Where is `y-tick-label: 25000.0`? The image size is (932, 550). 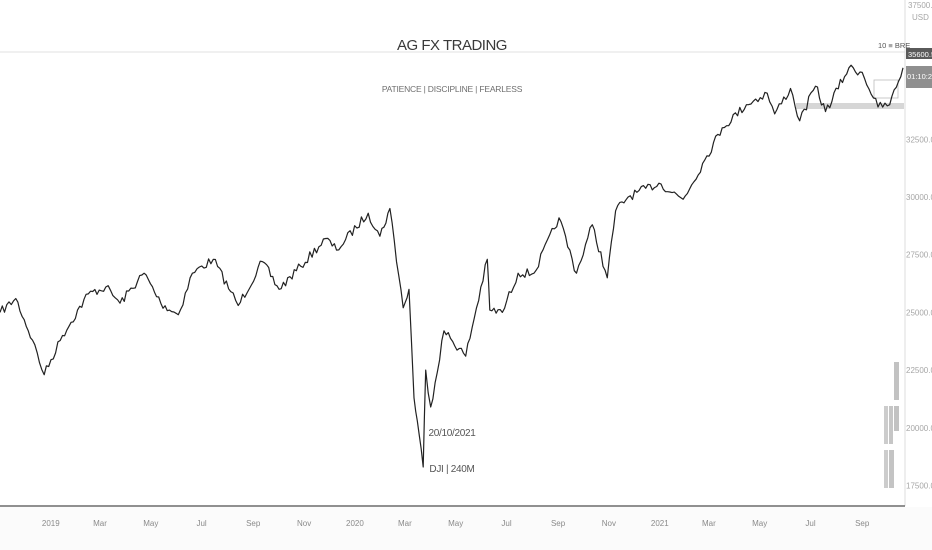 y-tick-label: 25000.0 is located at coordinates (919, 312).